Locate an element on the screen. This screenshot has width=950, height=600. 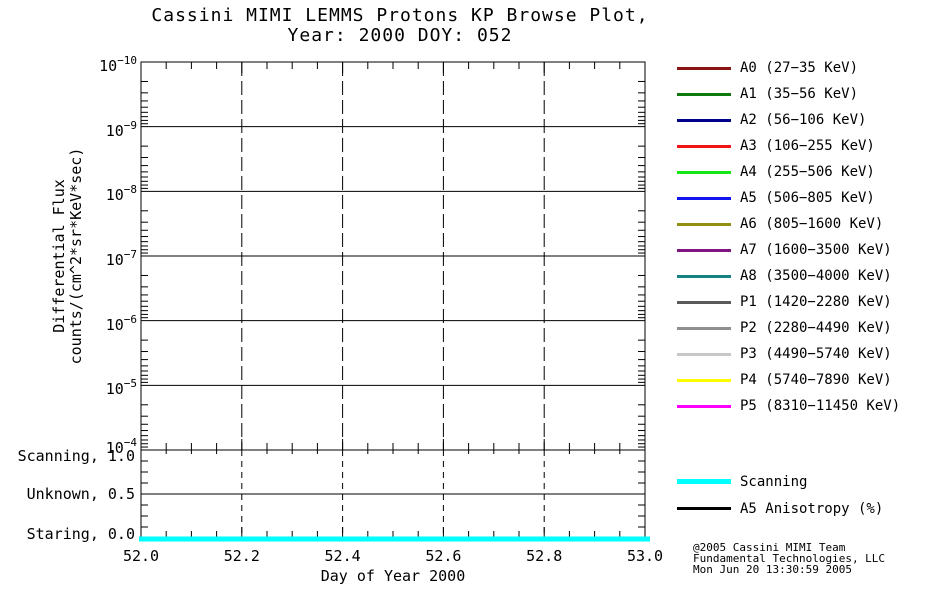
flux-tick-label: 10⁻⁶ is located at coordinates (121, 323).